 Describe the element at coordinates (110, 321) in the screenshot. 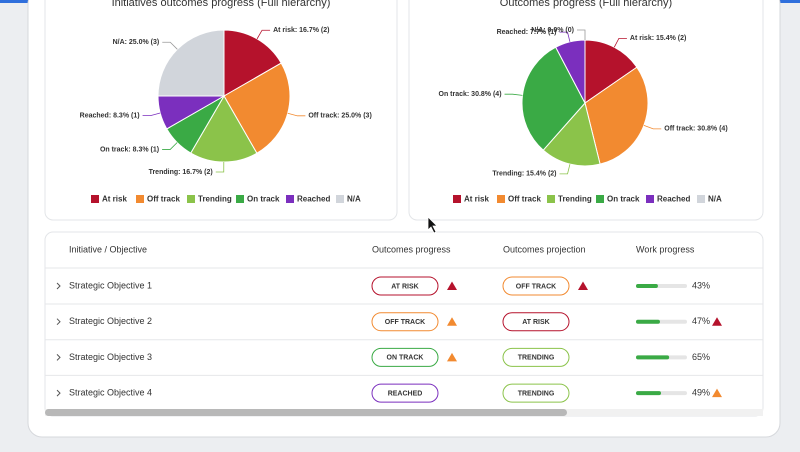

I see `row-name: Strategic Objective 2` at that location.